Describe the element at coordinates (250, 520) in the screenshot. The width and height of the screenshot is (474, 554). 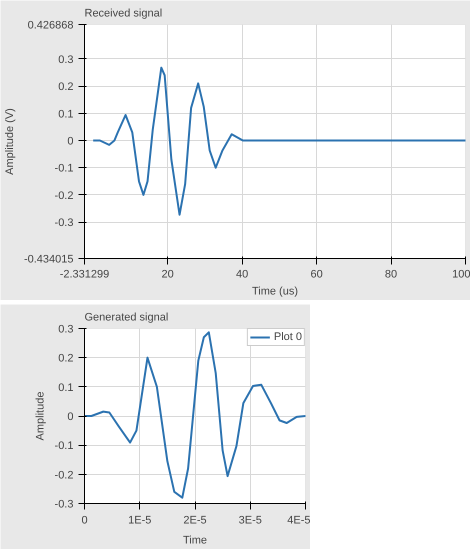
I see `x-tick-label: 3E-5` at that location.